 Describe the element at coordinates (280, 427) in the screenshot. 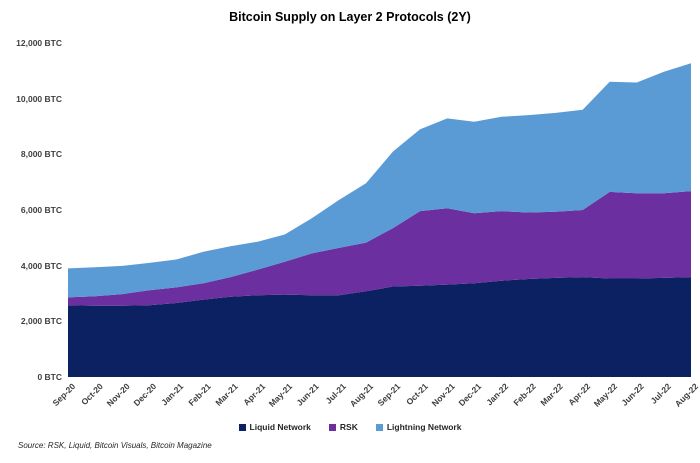

I see `legend-label: Liquid Network` at that location.